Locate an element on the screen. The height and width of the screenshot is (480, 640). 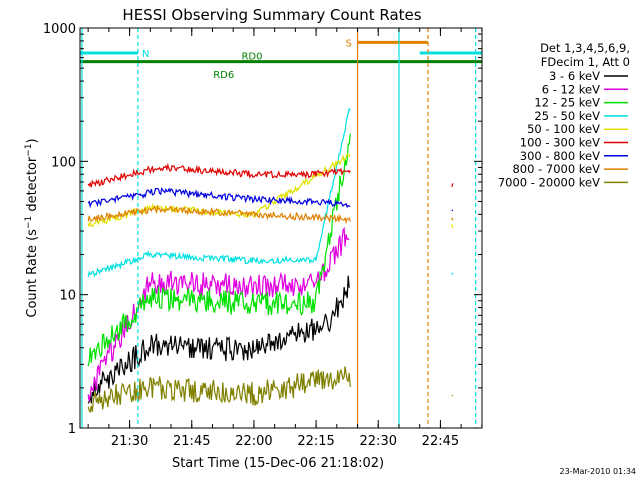
x-tick-label: 21:30 is located at coordinates (129, 441).